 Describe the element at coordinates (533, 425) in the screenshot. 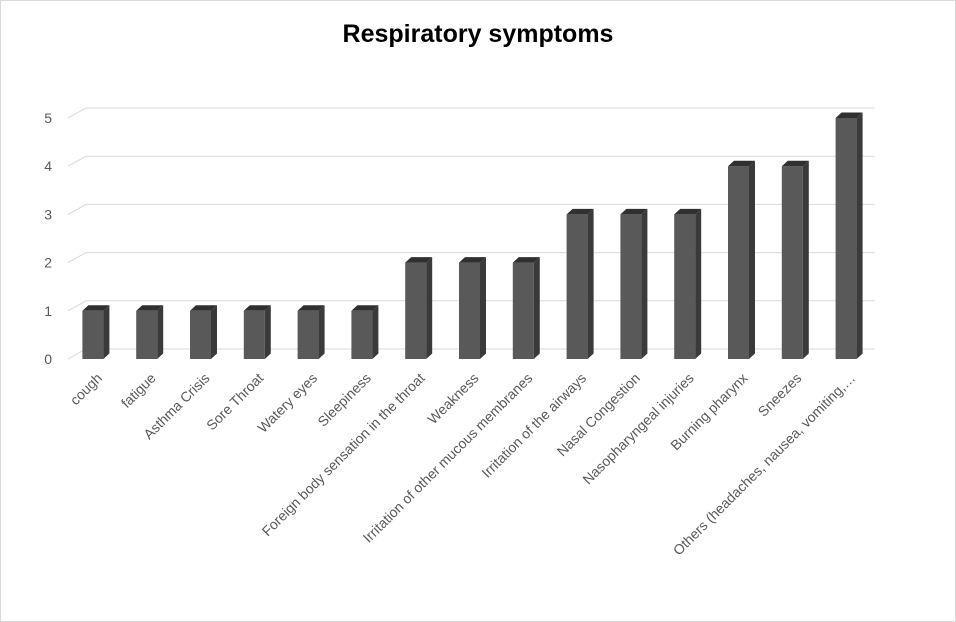

I see `x-tick-label: Irritation of the airways` at that location.